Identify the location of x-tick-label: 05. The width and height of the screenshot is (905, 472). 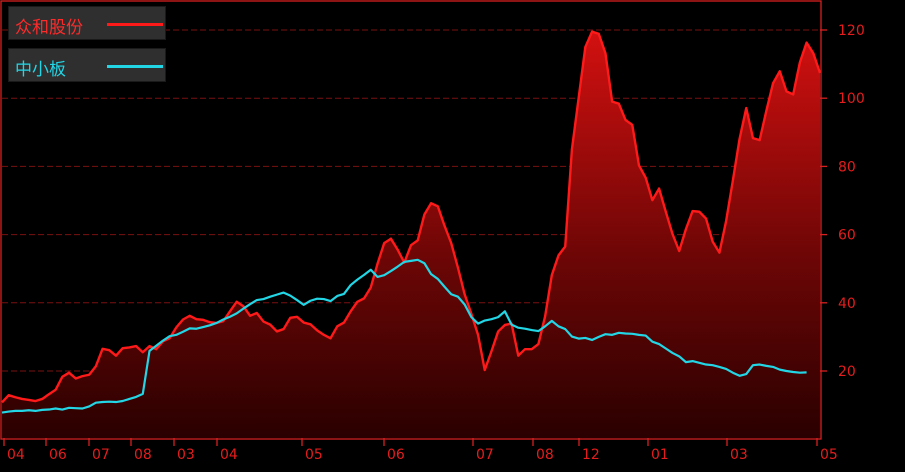
(829, 455).